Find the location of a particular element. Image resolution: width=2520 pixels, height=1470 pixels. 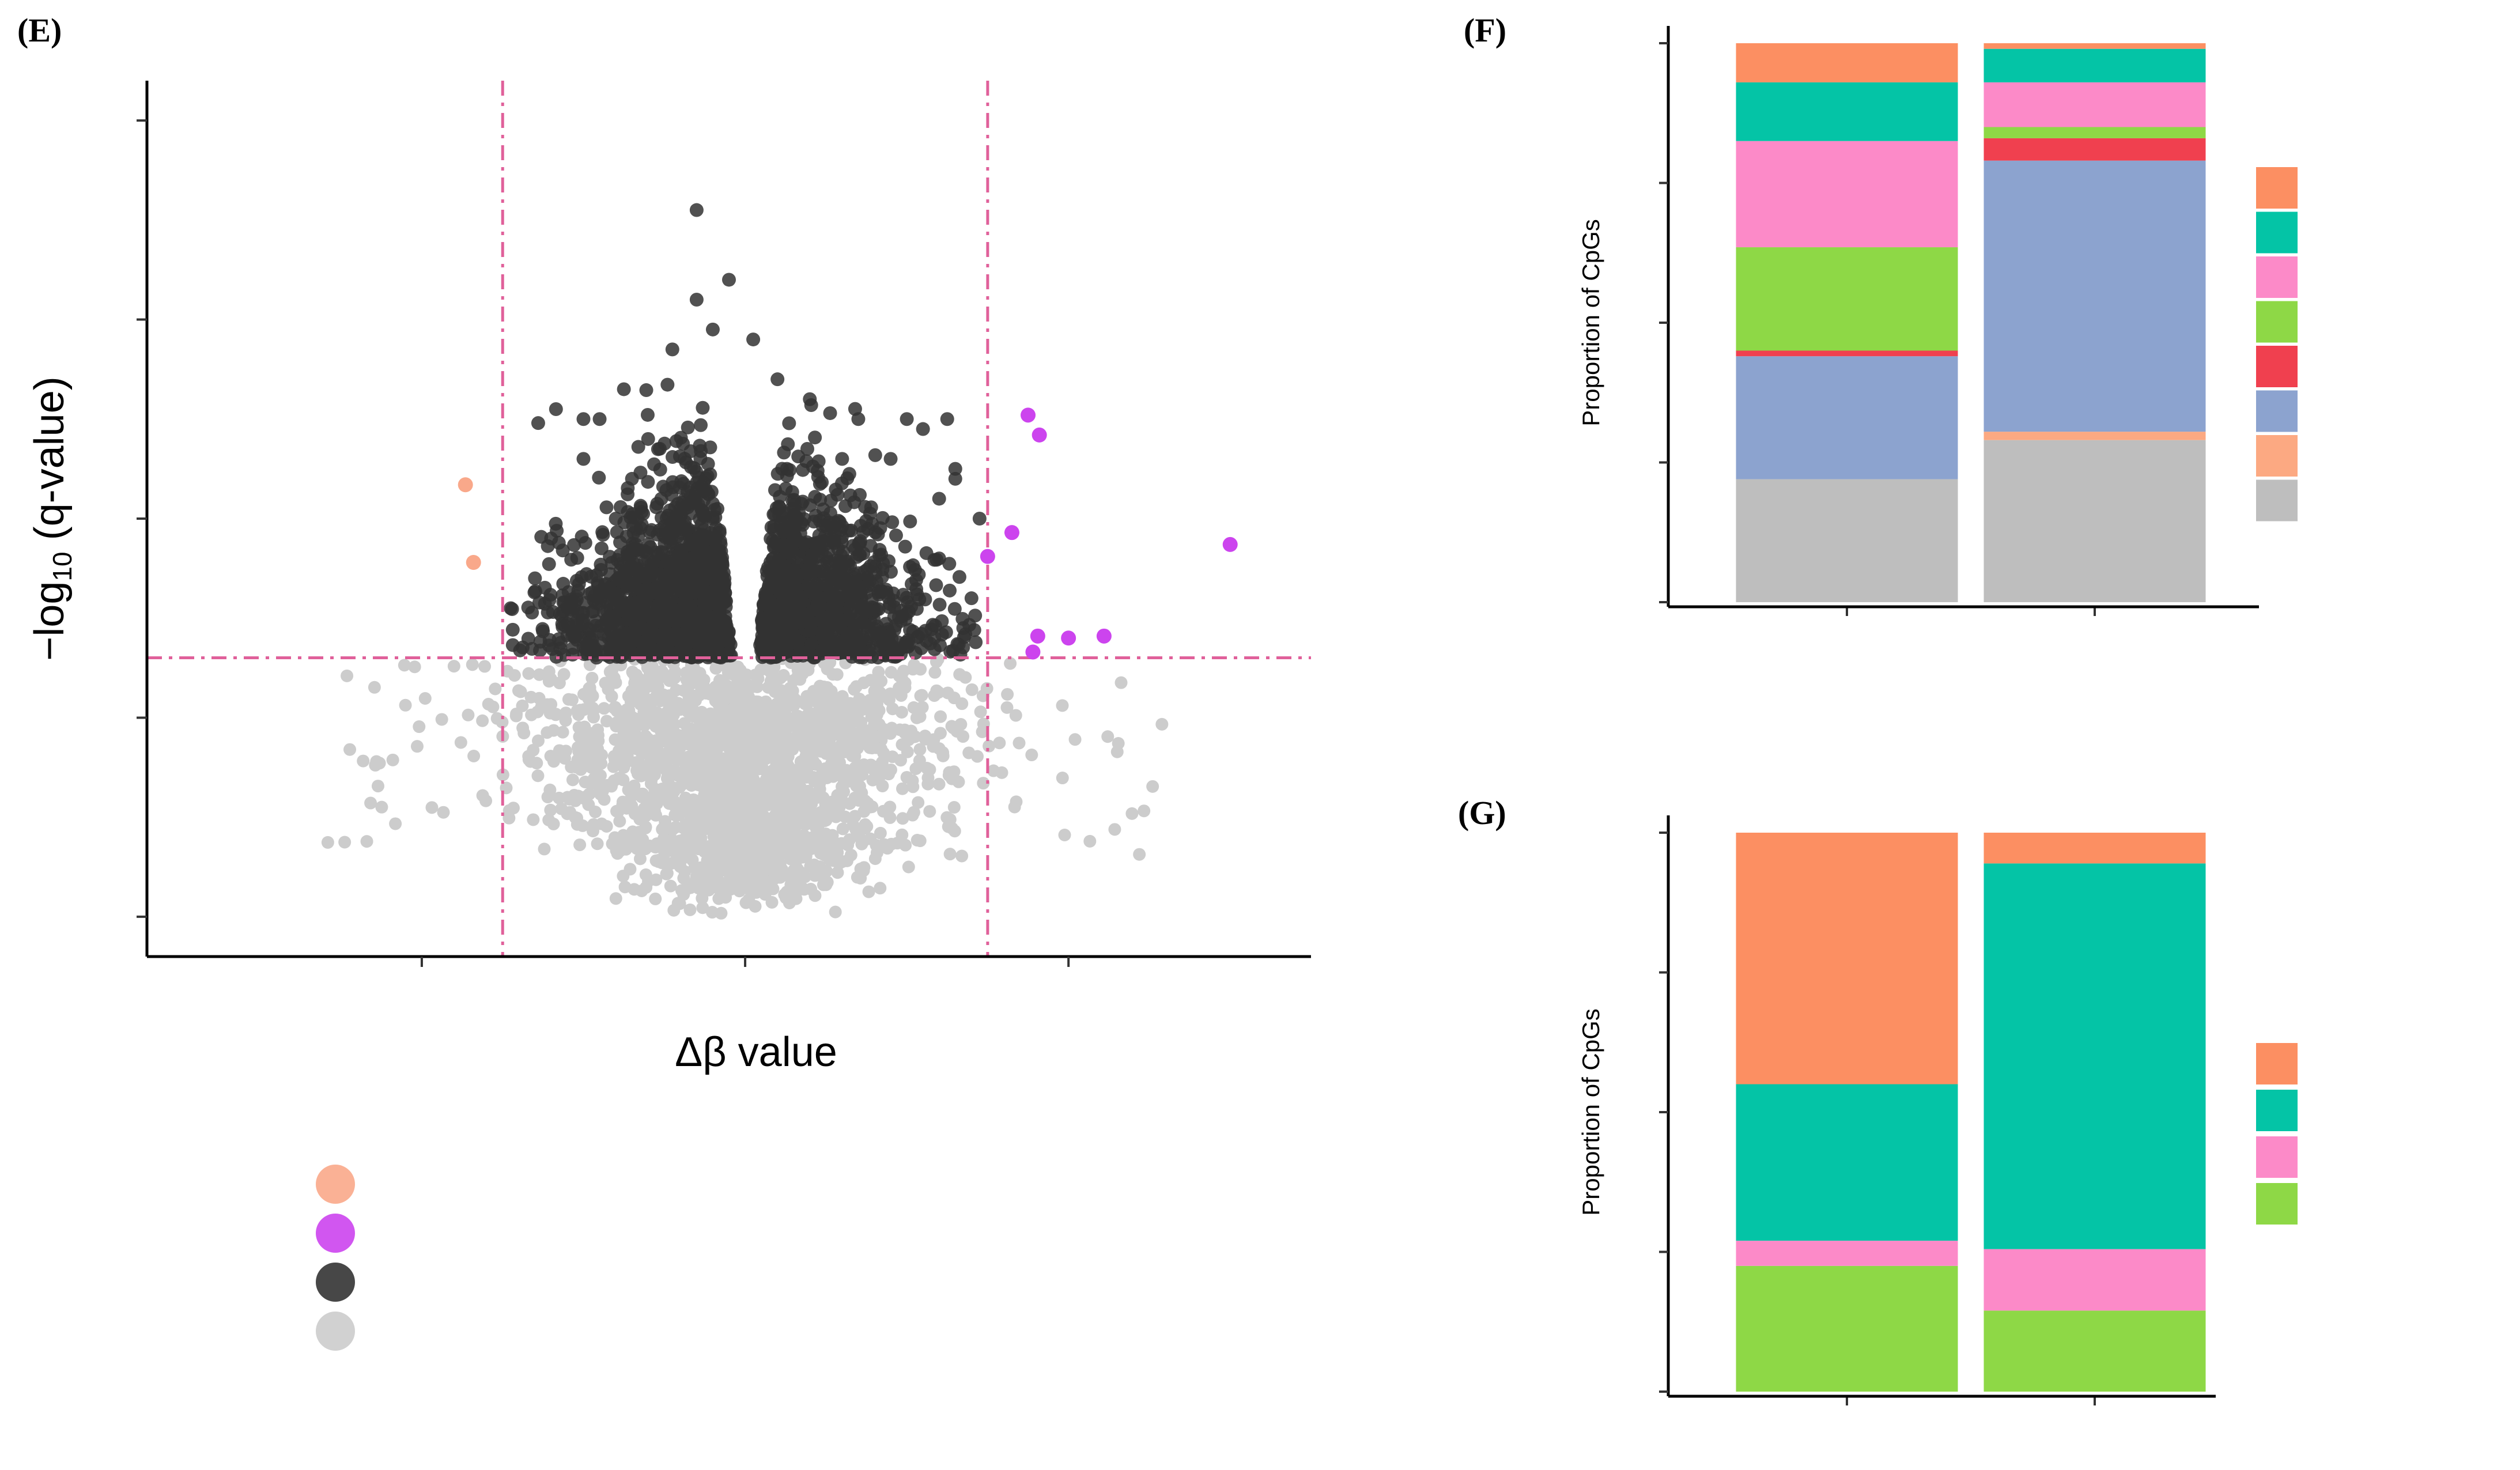

cpg-islands-y-axis-title: Proportion of CpGs is located at coordinates (1590, 1112).